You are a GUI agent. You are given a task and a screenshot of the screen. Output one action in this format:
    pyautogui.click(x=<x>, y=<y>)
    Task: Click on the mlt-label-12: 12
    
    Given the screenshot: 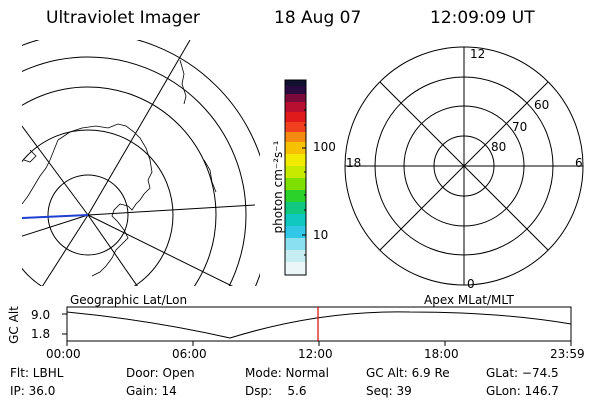 What is the action you would take?
    pyautogui.click(x=478, y=54)
    